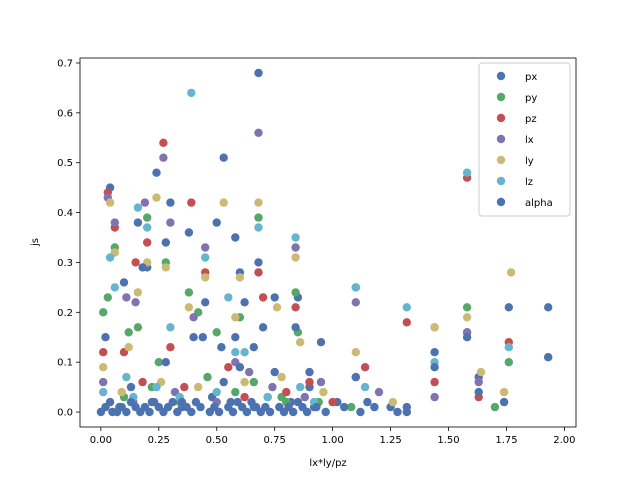 The image size is (640, 480). I want to click on x-tick-label: 1.75, so click(506, 440).